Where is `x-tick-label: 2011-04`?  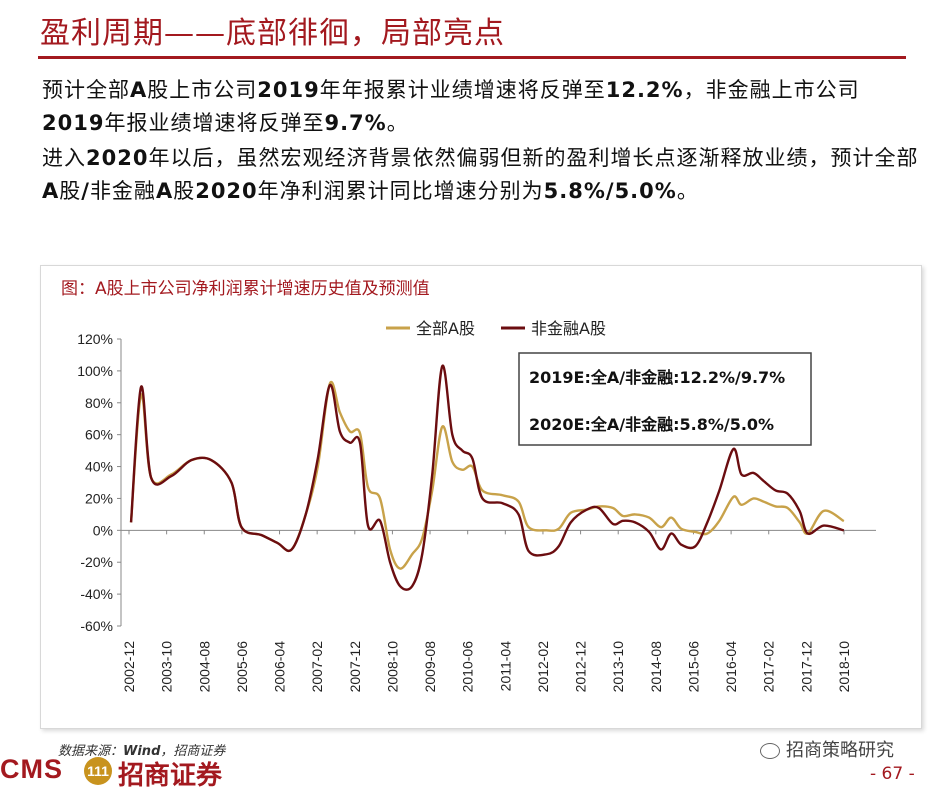 x-tick-label: 2011-04 is located at coordinates (505, 666).